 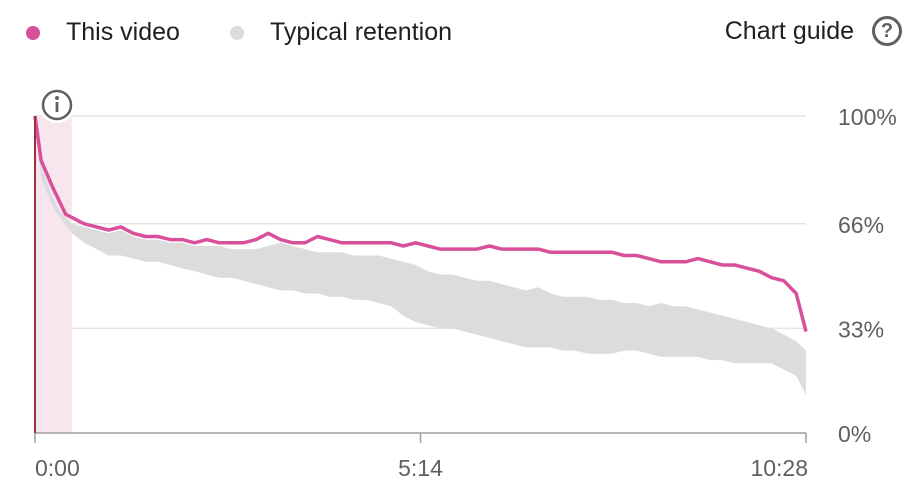 What do you see at coordinates (861, 329) in the screenshot?
I see `y-tick-label: 33%` at bounding box center [861, 329].